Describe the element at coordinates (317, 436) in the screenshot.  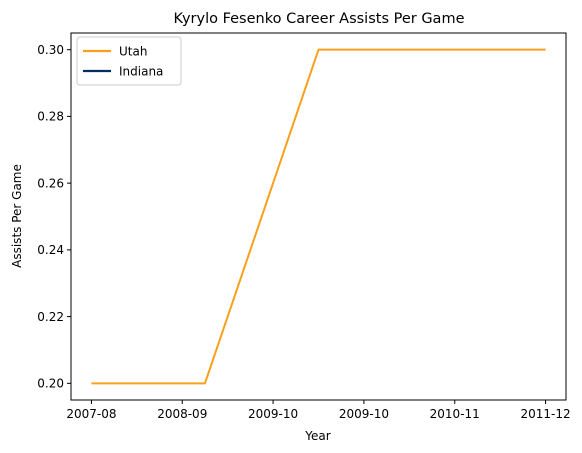
I see `x-axis-title: Year` at that location.